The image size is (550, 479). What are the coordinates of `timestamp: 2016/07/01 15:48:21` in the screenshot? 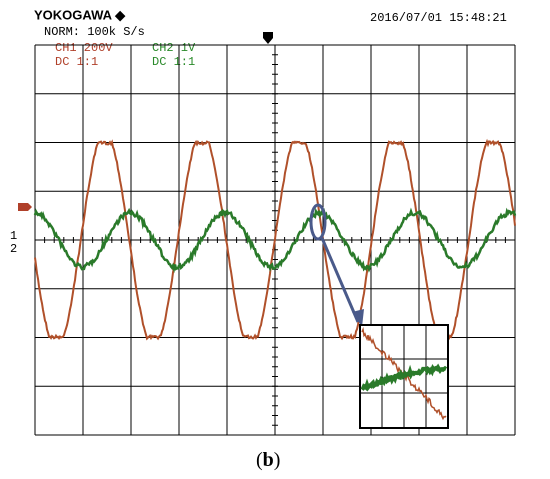 It's located at (438, 18).